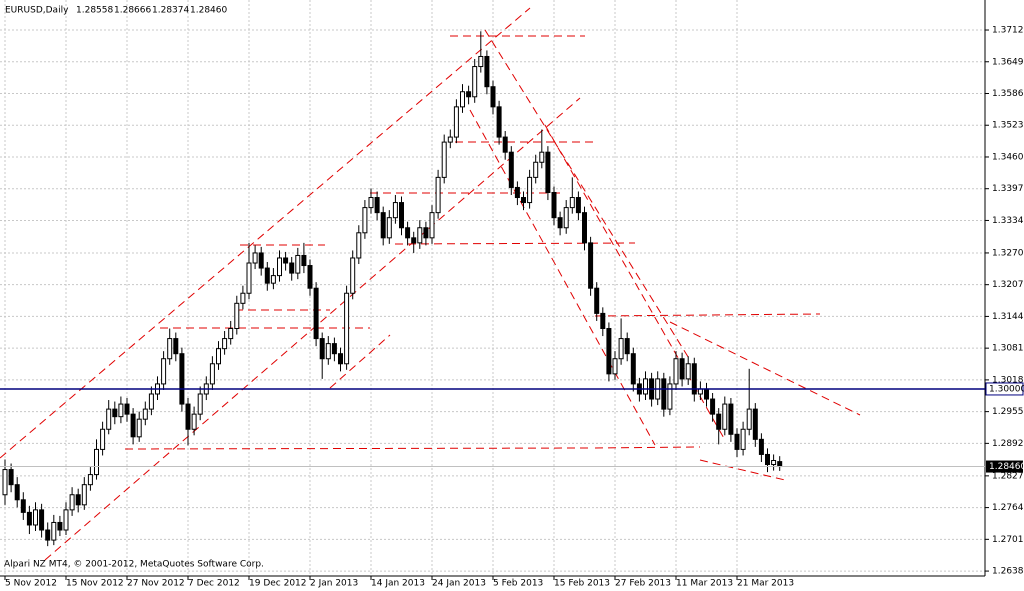  I want to click on y-tick-label: 1.31440, so click(1008, 317).